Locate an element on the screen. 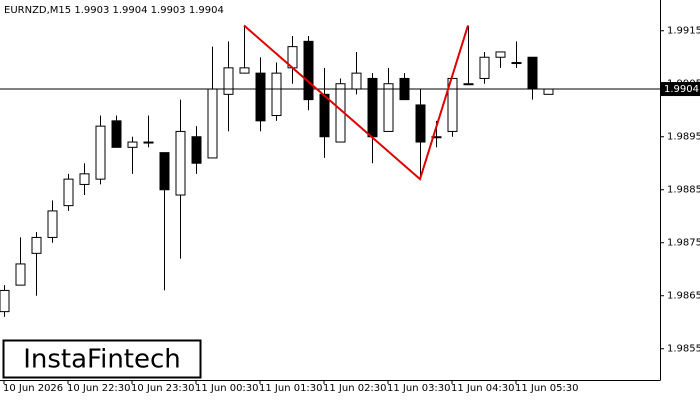 This screenshot has height=400, width=700. x-tick-label: 11 Jun 03:30 is located at coordinates (419, 388).